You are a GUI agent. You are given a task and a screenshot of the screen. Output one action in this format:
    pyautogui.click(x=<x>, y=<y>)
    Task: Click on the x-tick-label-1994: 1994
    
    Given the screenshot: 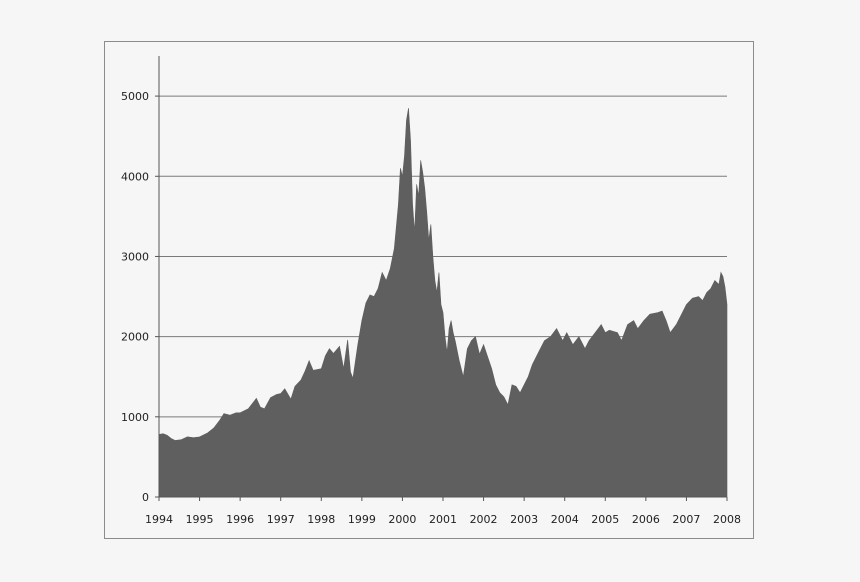 What is the action you would take?
    pyautogui.click(x=159, y=519)
    